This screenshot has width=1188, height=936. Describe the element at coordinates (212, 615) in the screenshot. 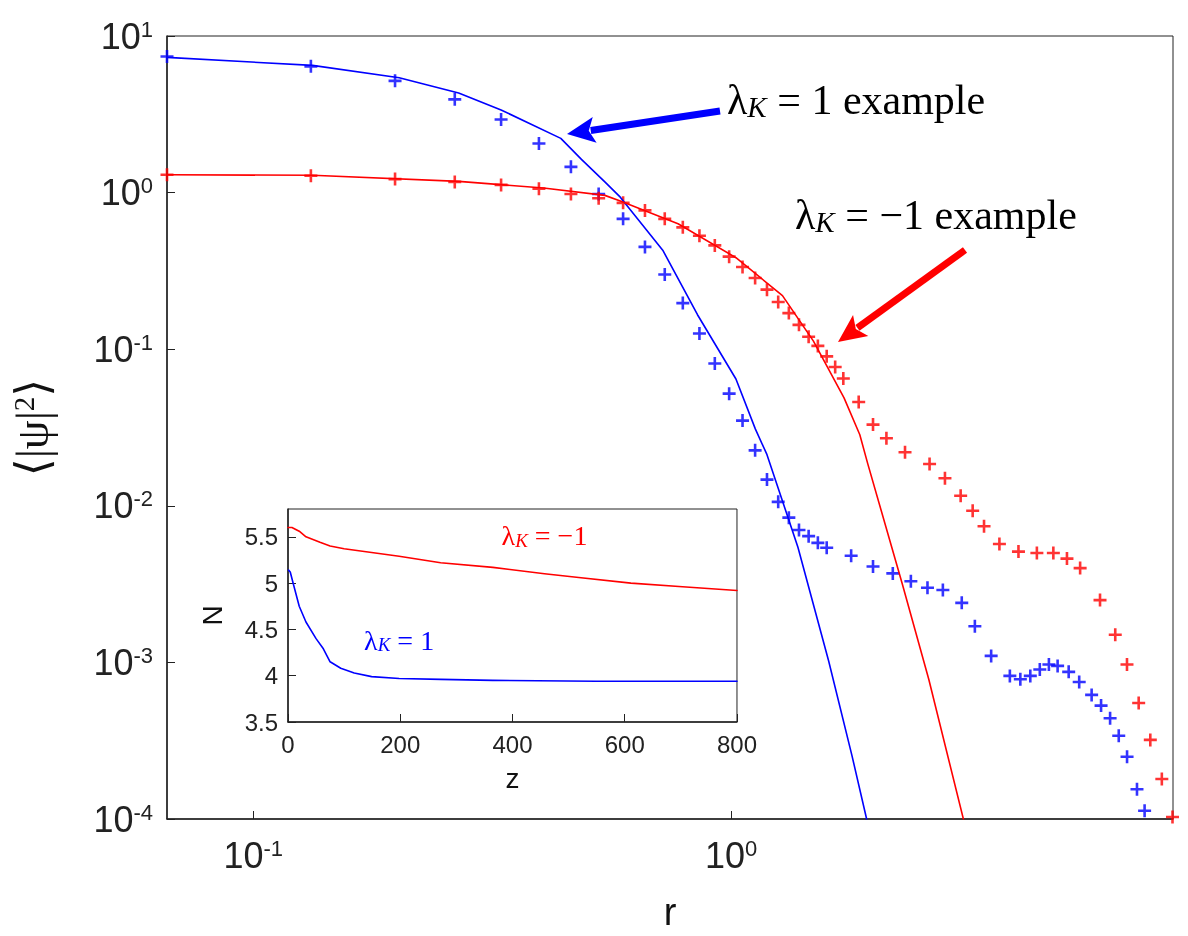

I see `y-axis-title: N` at that location.